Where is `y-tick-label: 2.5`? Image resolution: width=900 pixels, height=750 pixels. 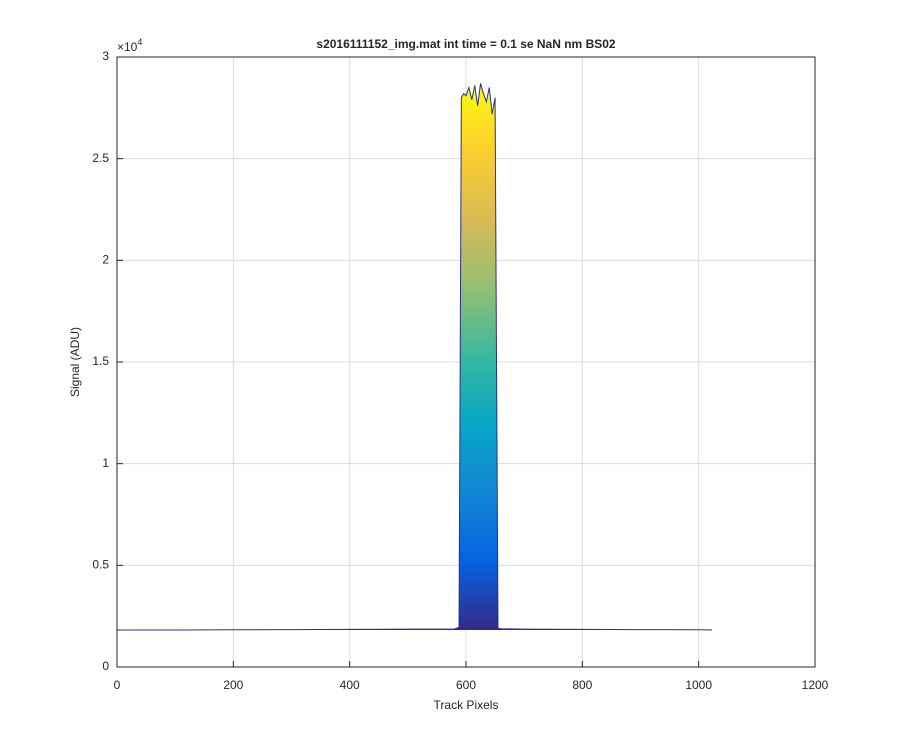
y-tick-label: 2.5 is located at coordinates (100, 158).